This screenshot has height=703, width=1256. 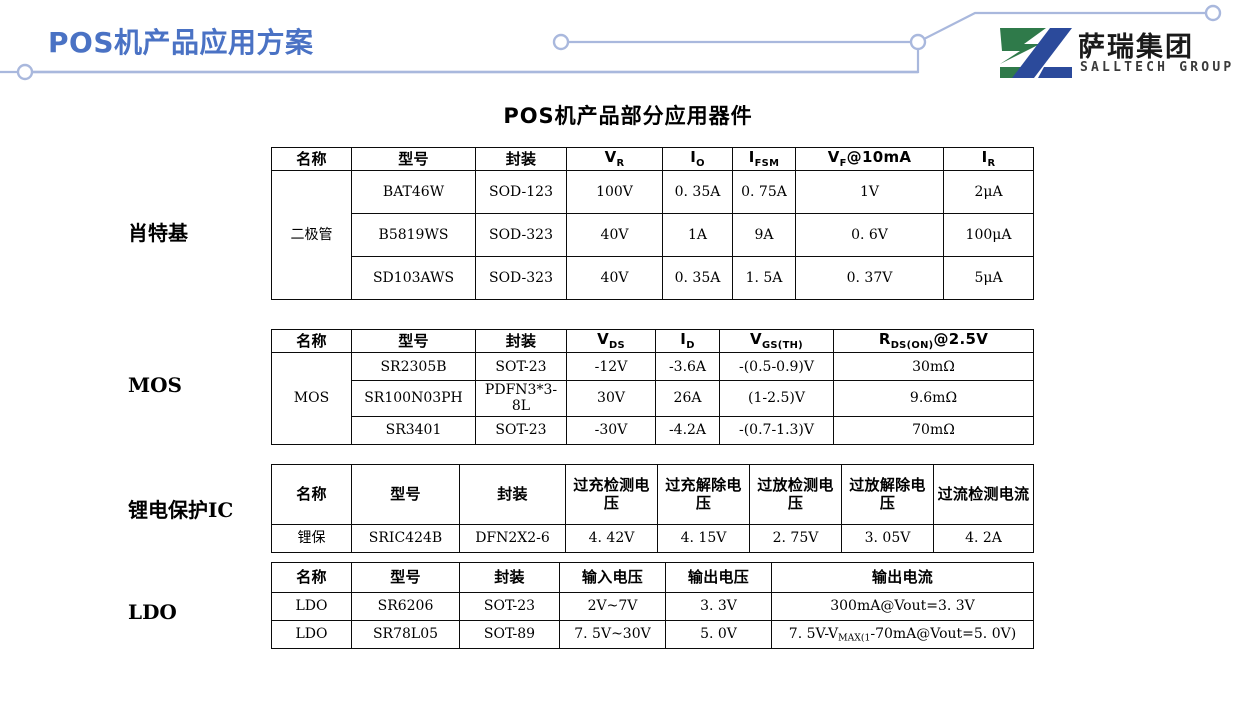 I want to click on table-header-row: 名称 型号 封装 输入电压 输出电压 输出电流, so click(x=652, y=577).